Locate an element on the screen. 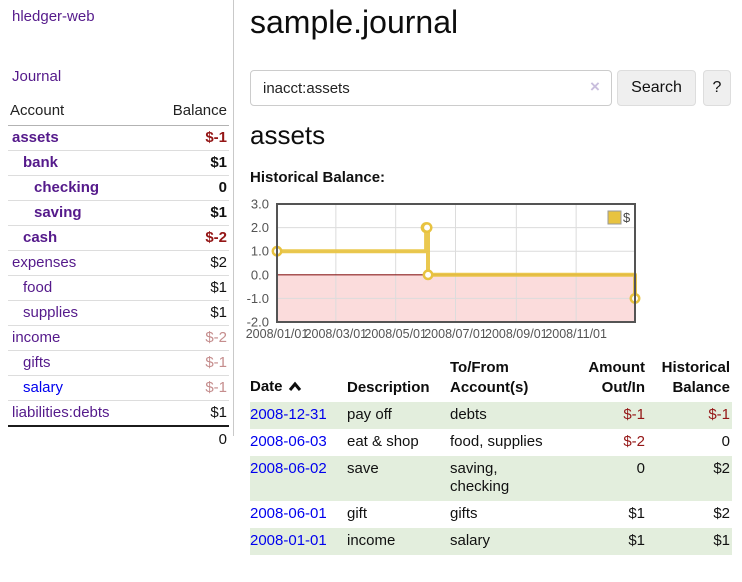 Image resolution: width=742 pixels, height=582 pixels. transaction-balance: $1 is located at coordinates (721, 540).